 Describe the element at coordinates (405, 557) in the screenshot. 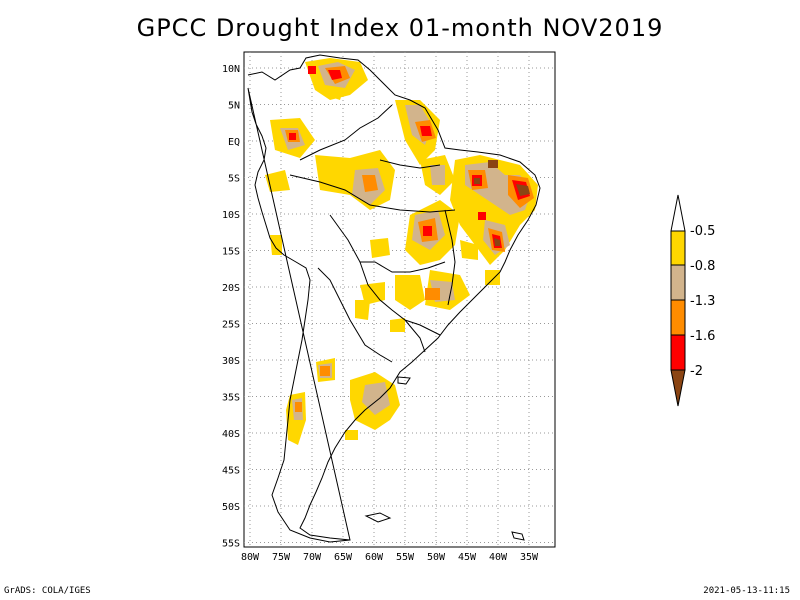

I see `longitude-label: 55W` at that location.